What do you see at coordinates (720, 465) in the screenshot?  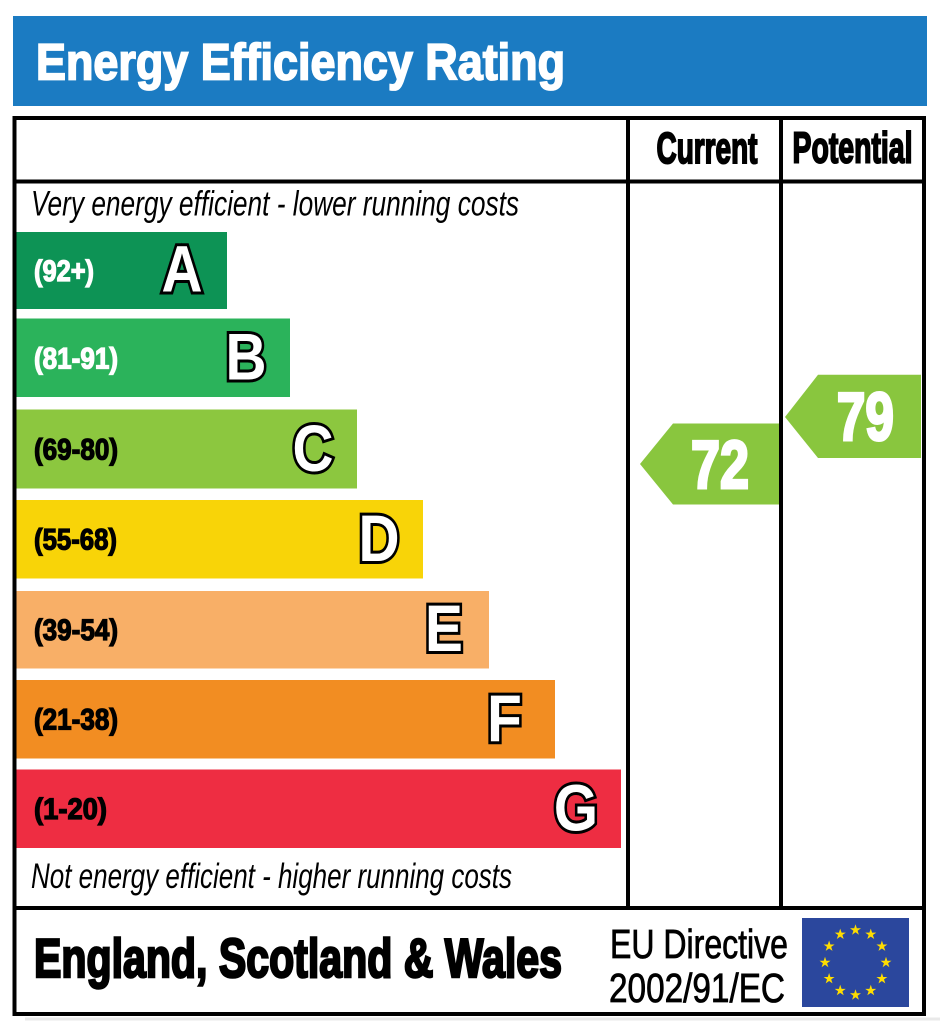 I see `svg-text: 72` at bounding box center [720, 465].